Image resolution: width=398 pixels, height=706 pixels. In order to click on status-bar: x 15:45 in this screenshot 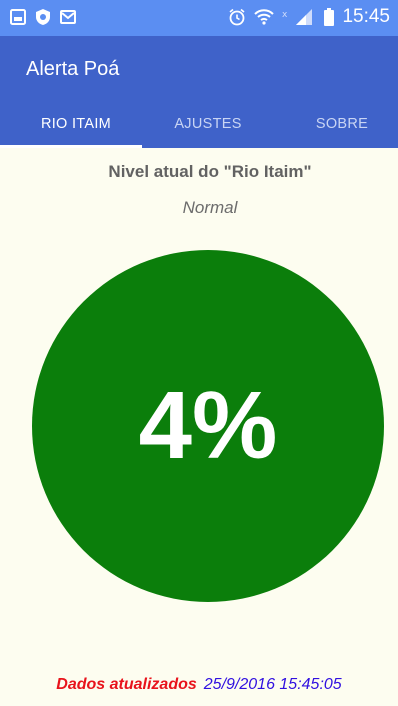, I will do `click(199, 18)`.